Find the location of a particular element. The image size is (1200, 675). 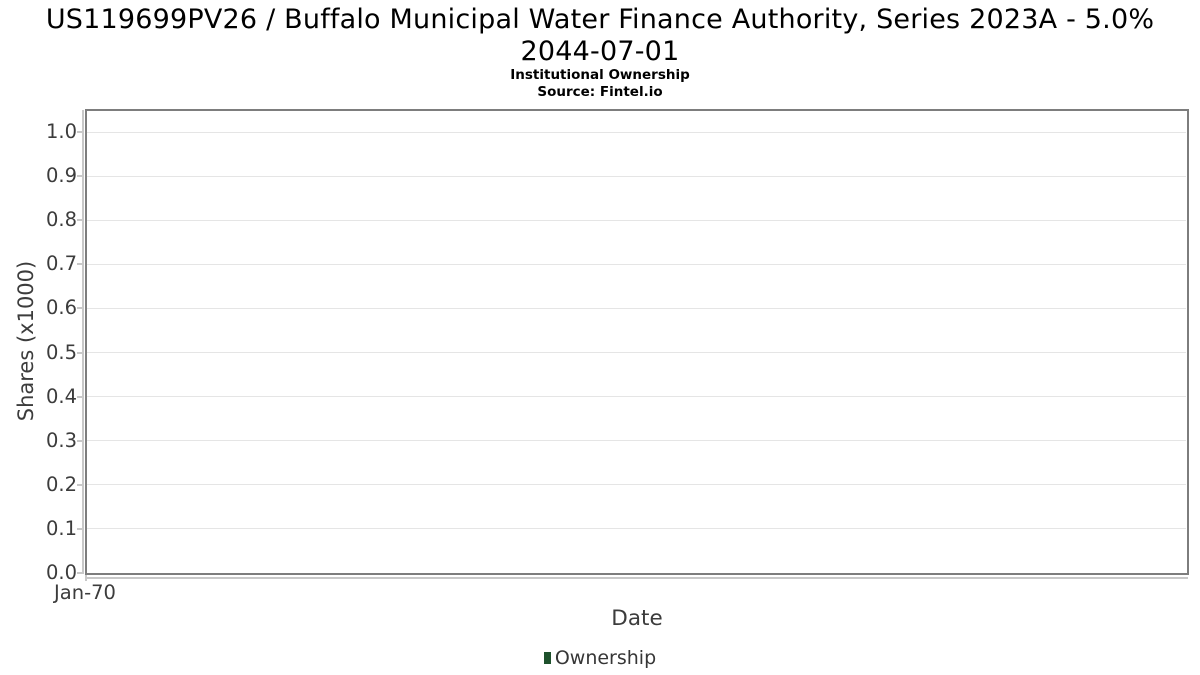

y-tick-label: 0.2 is located at coordinates (61, 484).